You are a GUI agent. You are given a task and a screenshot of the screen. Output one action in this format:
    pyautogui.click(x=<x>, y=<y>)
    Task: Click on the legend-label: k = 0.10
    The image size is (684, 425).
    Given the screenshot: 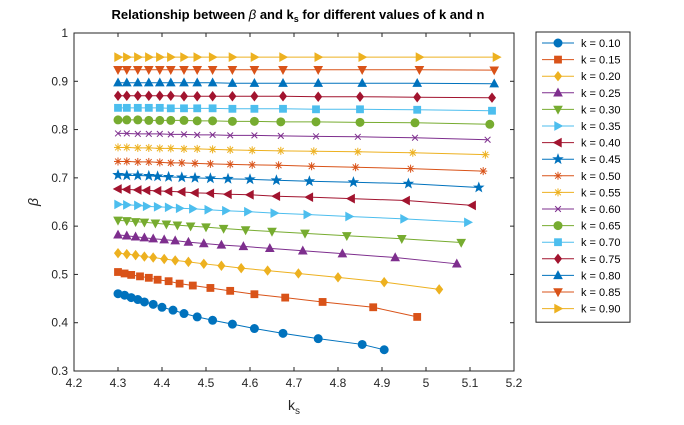 What is the action you would take?
    pyautogui.click(x=600, y=44)
    